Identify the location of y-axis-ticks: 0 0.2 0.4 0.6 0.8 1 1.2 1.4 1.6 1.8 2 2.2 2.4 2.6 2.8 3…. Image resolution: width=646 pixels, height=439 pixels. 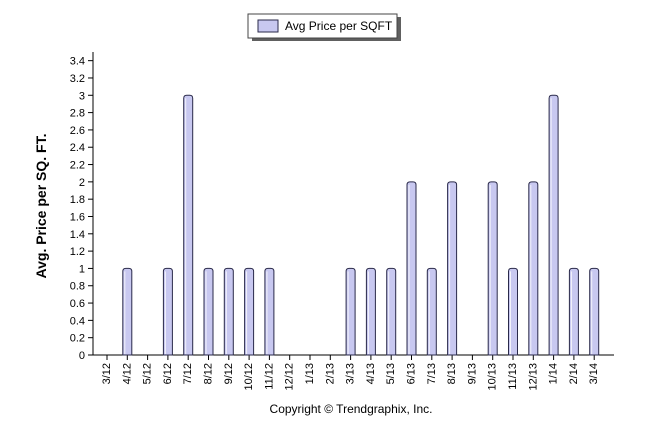
(81, 209).